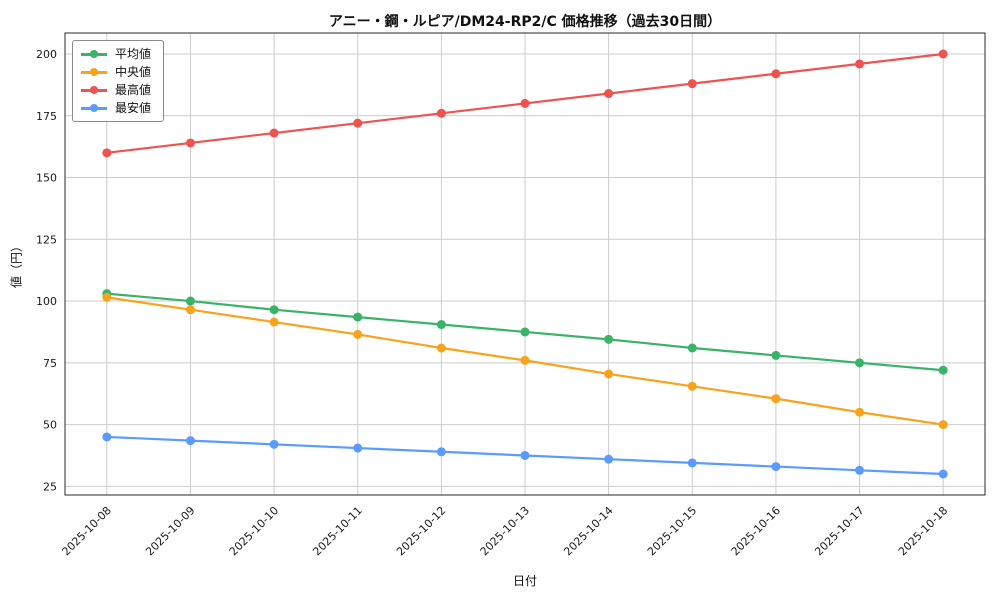 Image resolution: width=1000 pixels, height=600 pixels. Describe the element at coordinates (170, 531) in the screenshot. I see `x-tick-label: 2025-10-09` at that location.